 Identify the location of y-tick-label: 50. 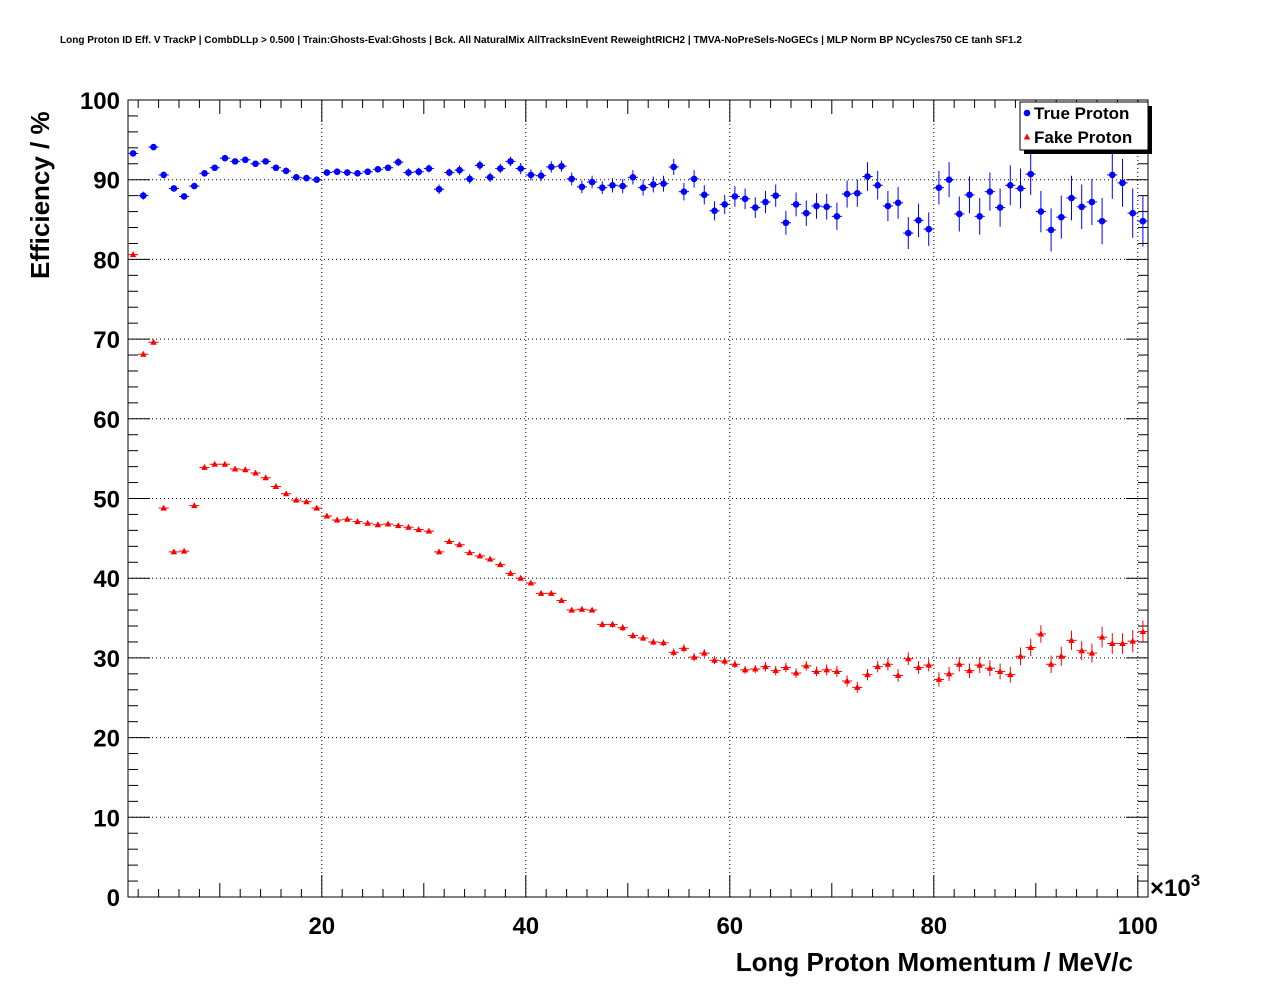
(106, 500).